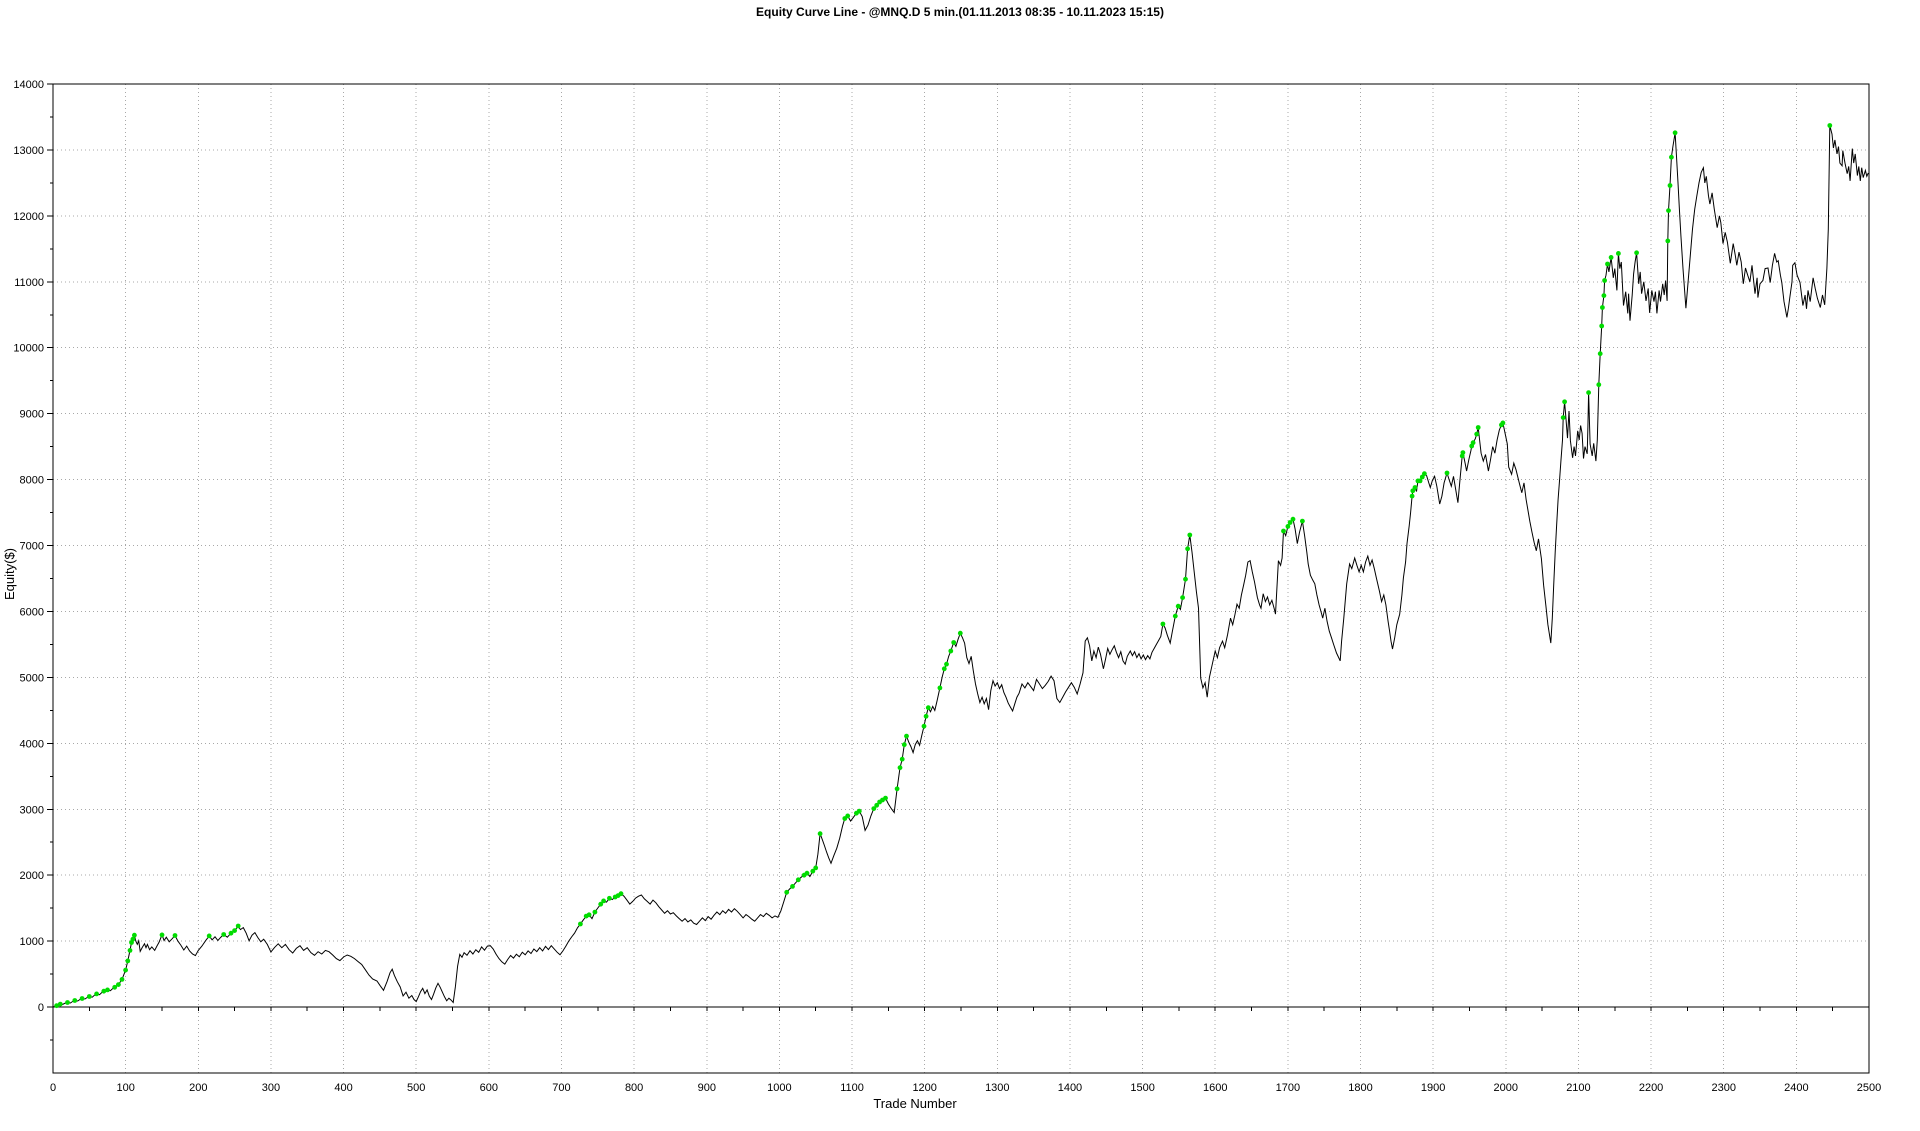 This screenshot has width=1920, height=1131. Describe the element at coordinates (32, 810) in the screenshot. I see `y-tick-label: 3000` at that location.